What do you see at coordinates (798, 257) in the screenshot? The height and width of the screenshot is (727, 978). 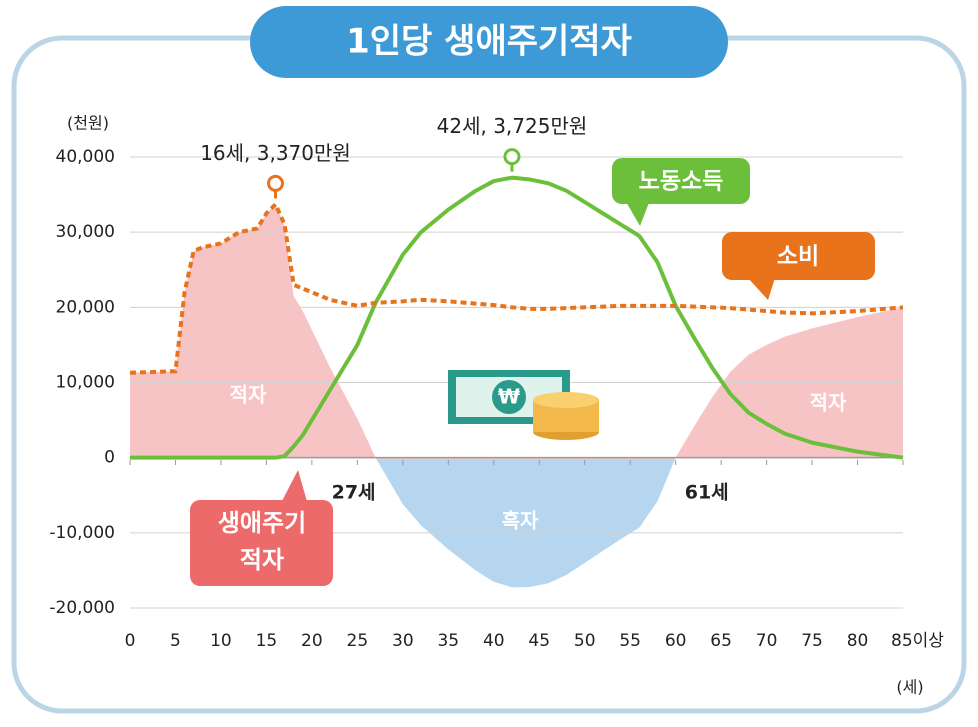 I see `legend-label: 소비` at bounding box center [798, 257].